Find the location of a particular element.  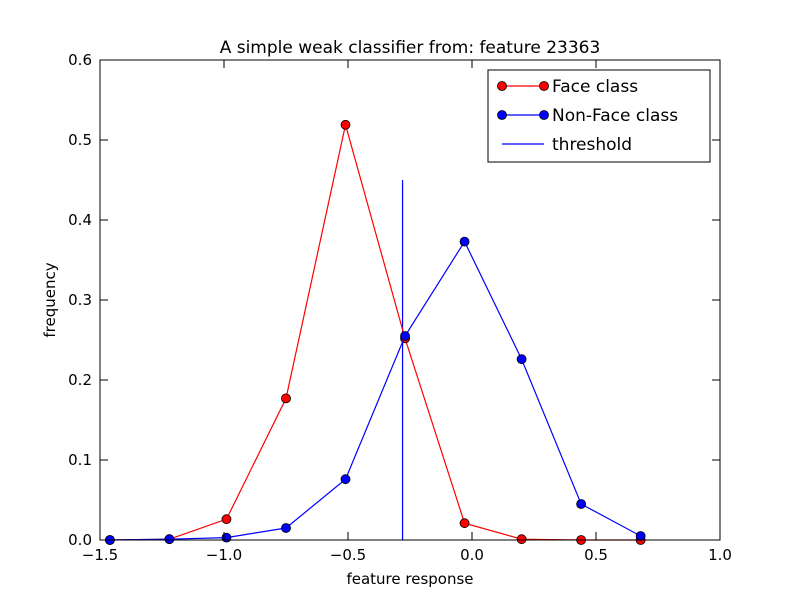

legend-box is located at coordinates (599, 116).